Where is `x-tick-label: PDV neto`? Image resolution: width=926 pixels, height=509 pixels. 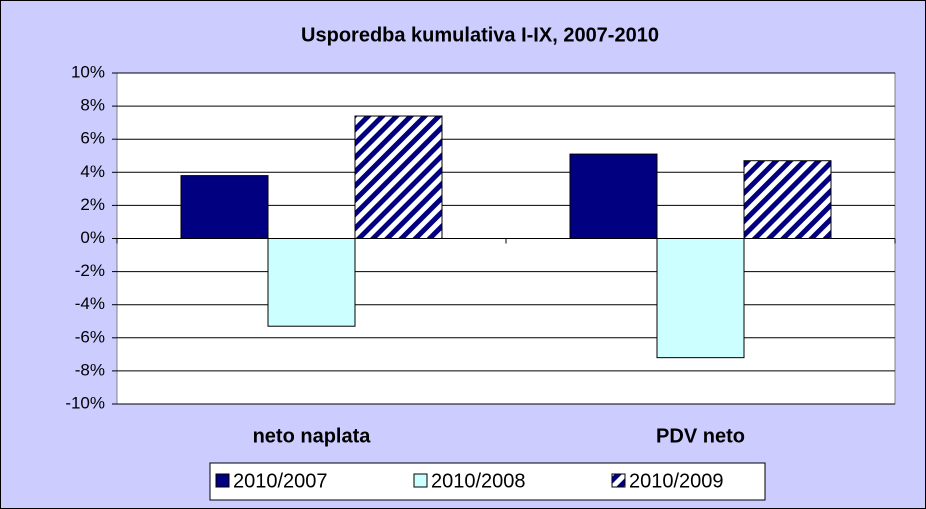 x-tick-label: PDV neto is located at coordinates (700, 436).